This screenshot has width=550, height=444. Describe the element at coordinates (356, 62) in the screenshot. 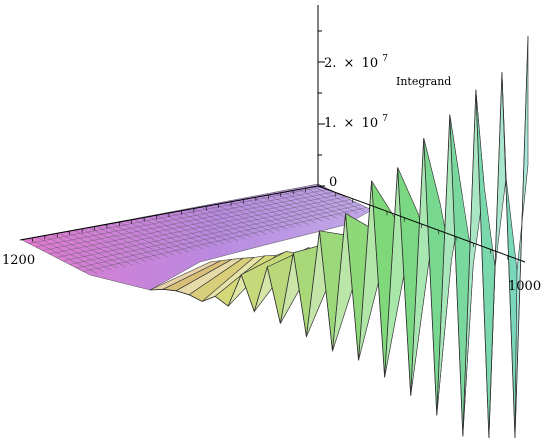

I see `z-tick-label-2: 2. × 10 7` at that location.